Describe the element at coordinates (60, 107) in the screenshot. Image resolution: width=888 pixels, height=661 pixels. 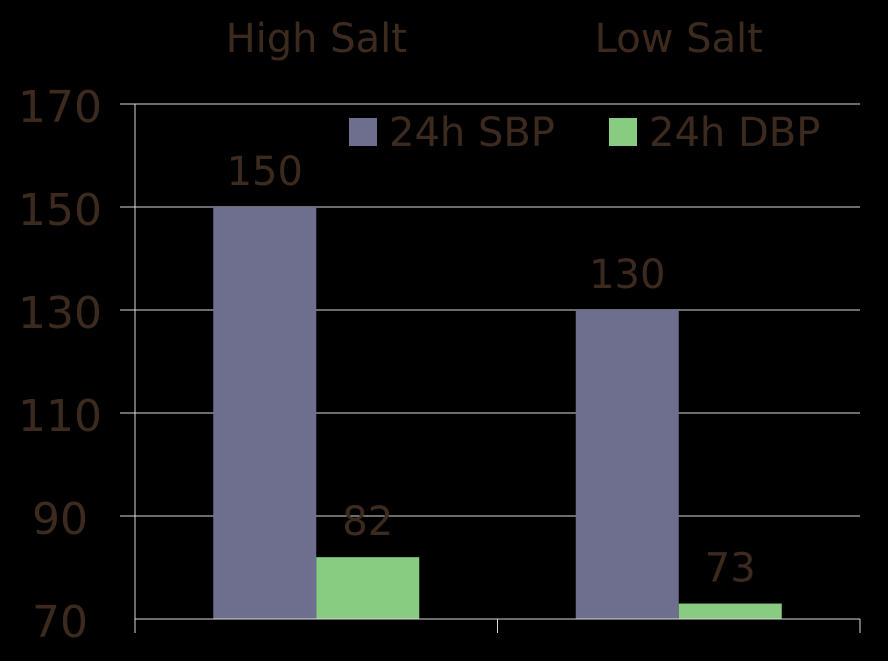
I see `y-tick-label: 170` at that location.